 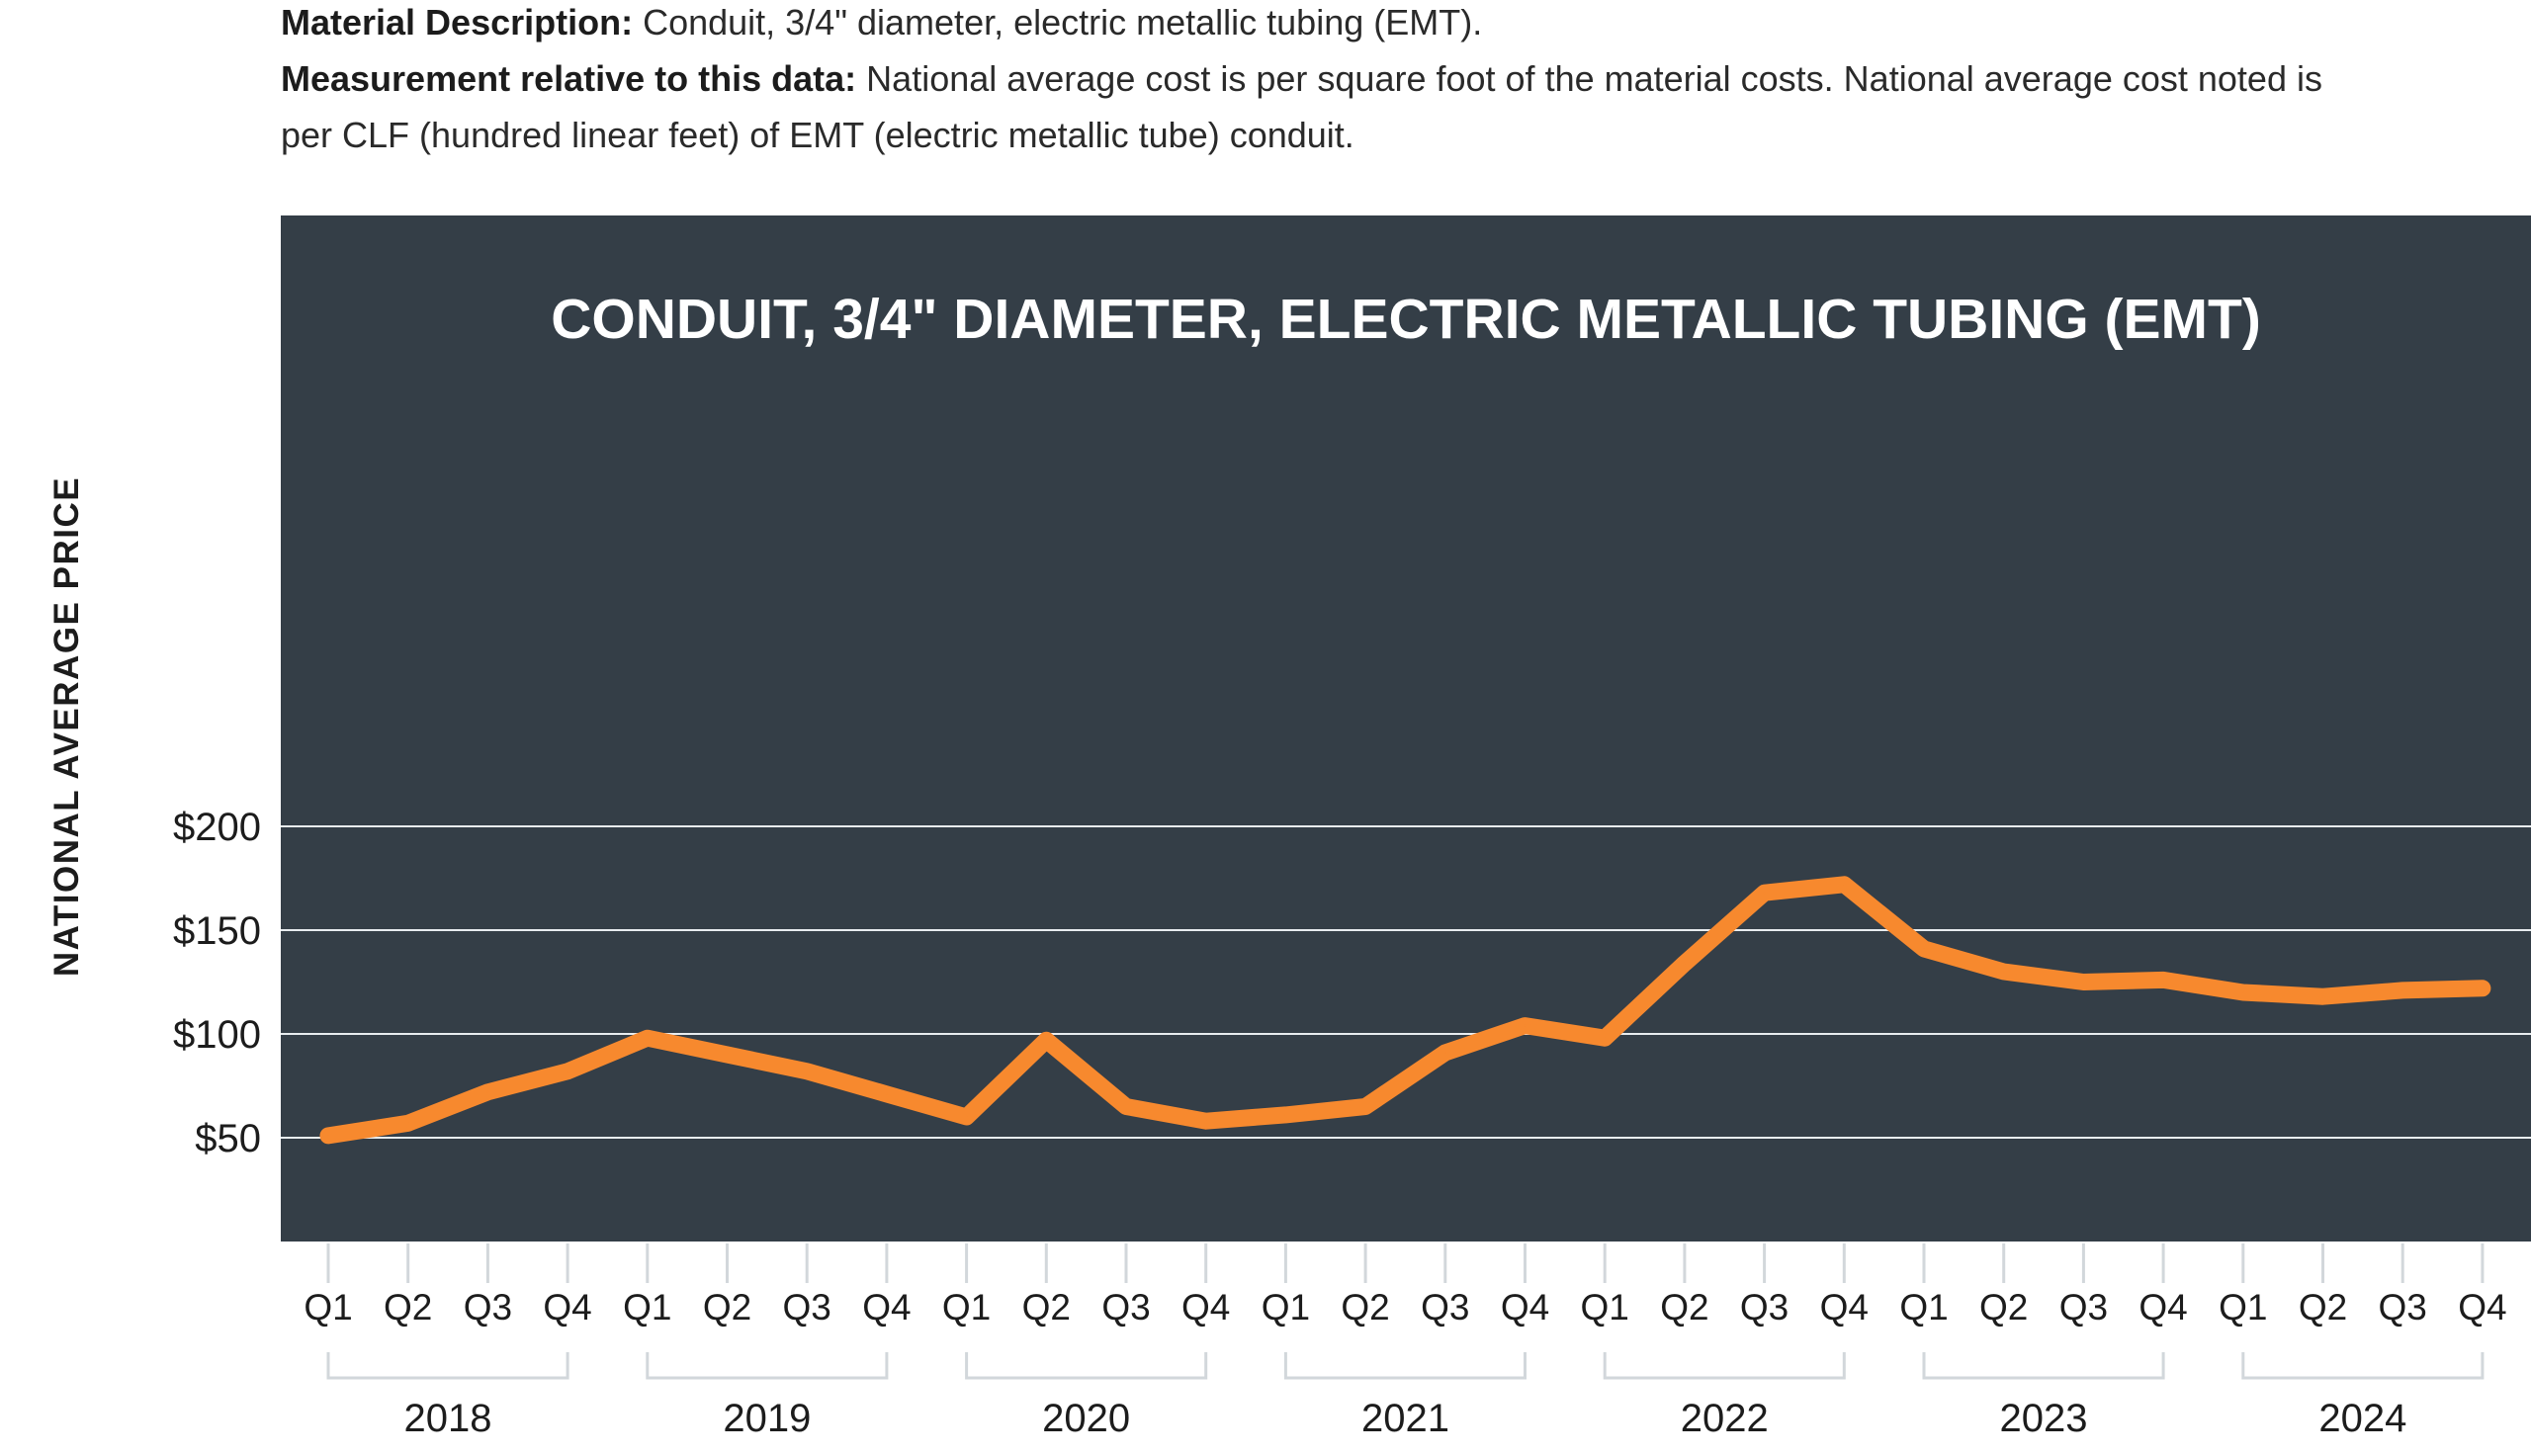 I want to click on year-label: 2024, so click(x=2362, y=1418).